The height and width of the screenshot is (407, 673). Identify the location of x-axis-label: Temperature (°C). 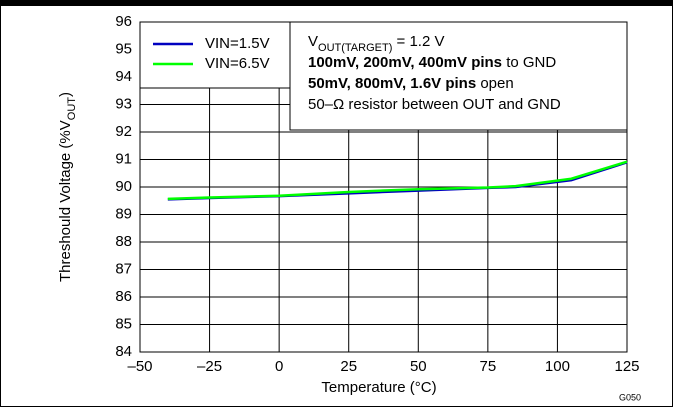
(378, 387).